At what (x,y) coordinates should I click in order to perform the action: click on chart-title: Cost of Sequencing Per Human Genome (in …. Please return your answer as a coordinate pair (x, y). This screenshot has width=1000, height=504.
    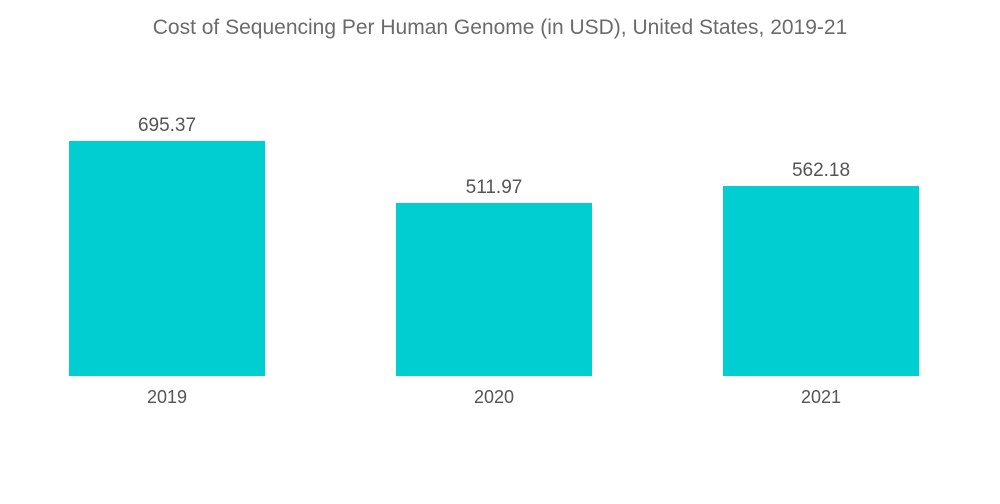
    Looking at the image, I should click on (500, 27).